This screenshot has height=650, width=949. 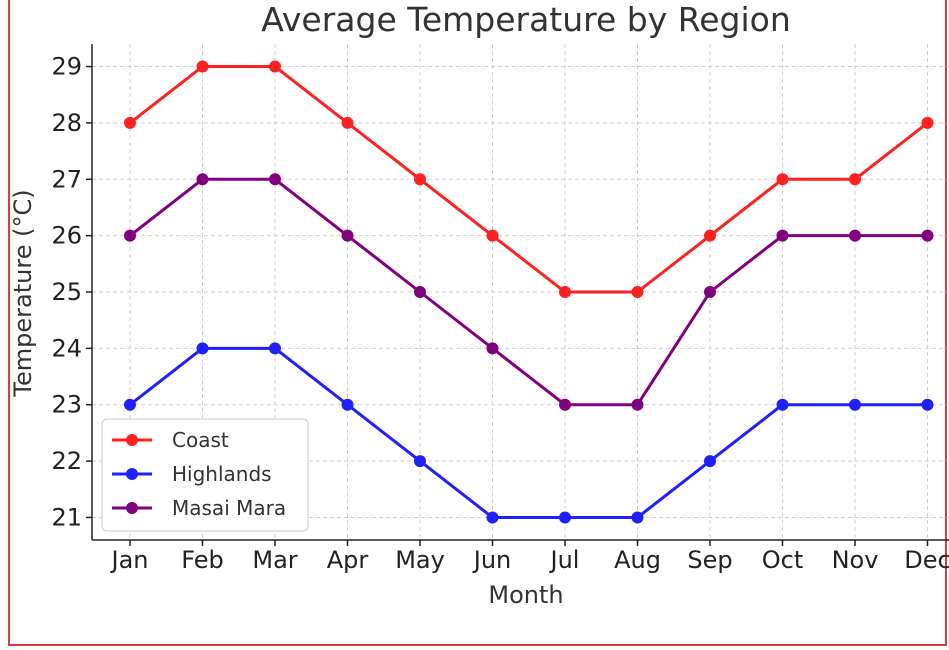 What do you see at coordinates (529, 560) in the screenshot?
I see `x-tick-labels: Jan Feb Mar Apr May Jun Jul Aug Sep Oct Nov Dec` at bounding box center [529, 560].